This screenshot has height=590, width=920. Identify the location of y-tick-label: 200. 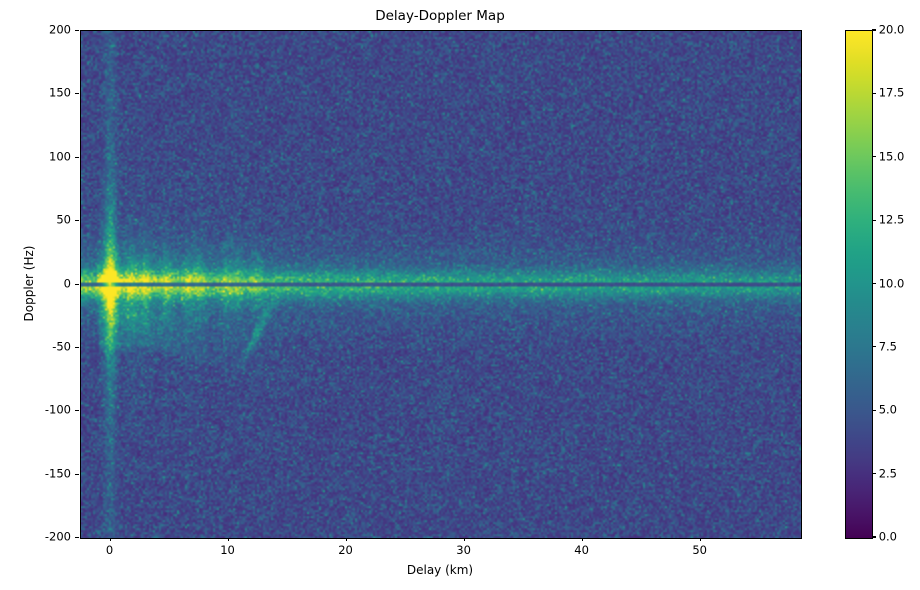
(60, 29).